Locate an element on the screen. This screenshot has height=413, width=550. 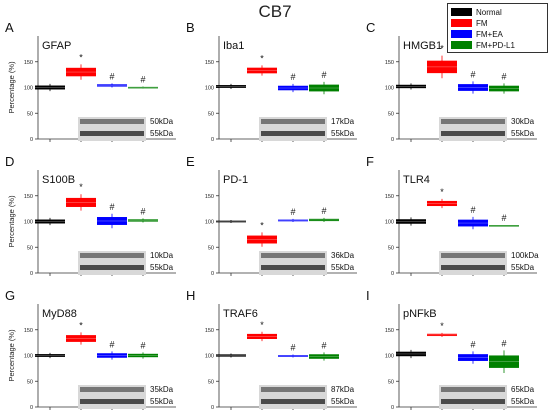
blot-band-loading-g is located at coordinates (112, 401).